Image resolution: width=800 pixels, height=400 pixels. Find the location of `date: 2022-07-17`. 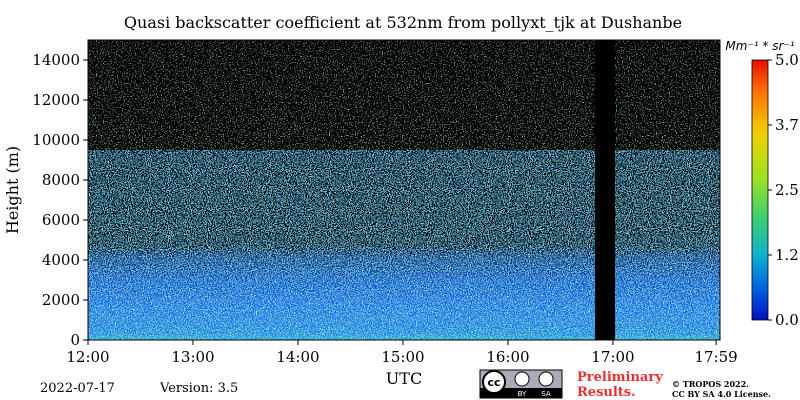

date: 2022-07-17 is located at coordinates (77, 388).